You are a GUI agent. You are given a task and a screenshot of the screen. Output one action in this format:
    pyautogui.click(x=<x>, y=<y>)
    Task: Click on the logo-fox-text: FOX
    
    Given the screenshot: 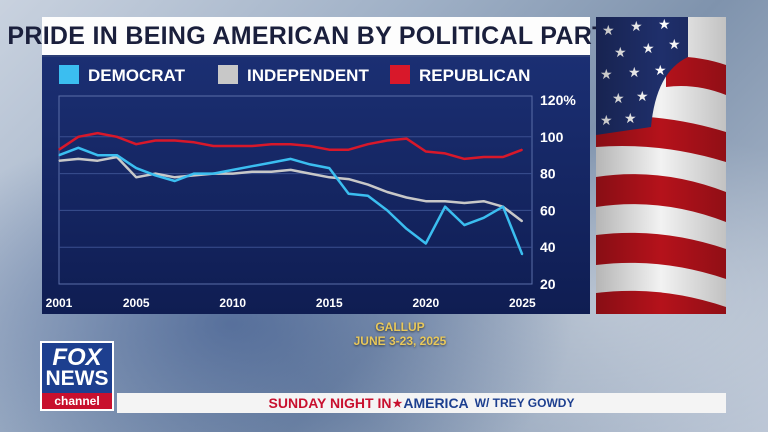 What is the action you would take?
    pyautogui.click(x=77, y=357)
    